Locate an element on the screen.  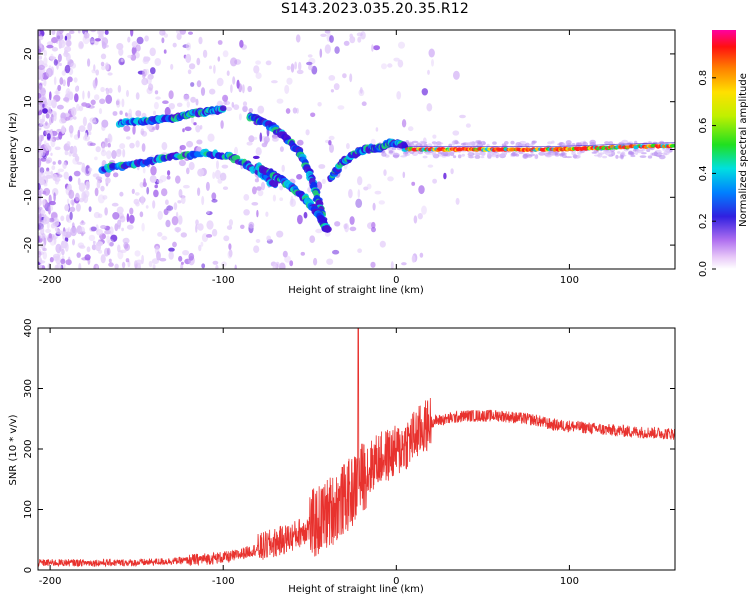
y-tick-label: 400 is located at coordinates (28, 327).